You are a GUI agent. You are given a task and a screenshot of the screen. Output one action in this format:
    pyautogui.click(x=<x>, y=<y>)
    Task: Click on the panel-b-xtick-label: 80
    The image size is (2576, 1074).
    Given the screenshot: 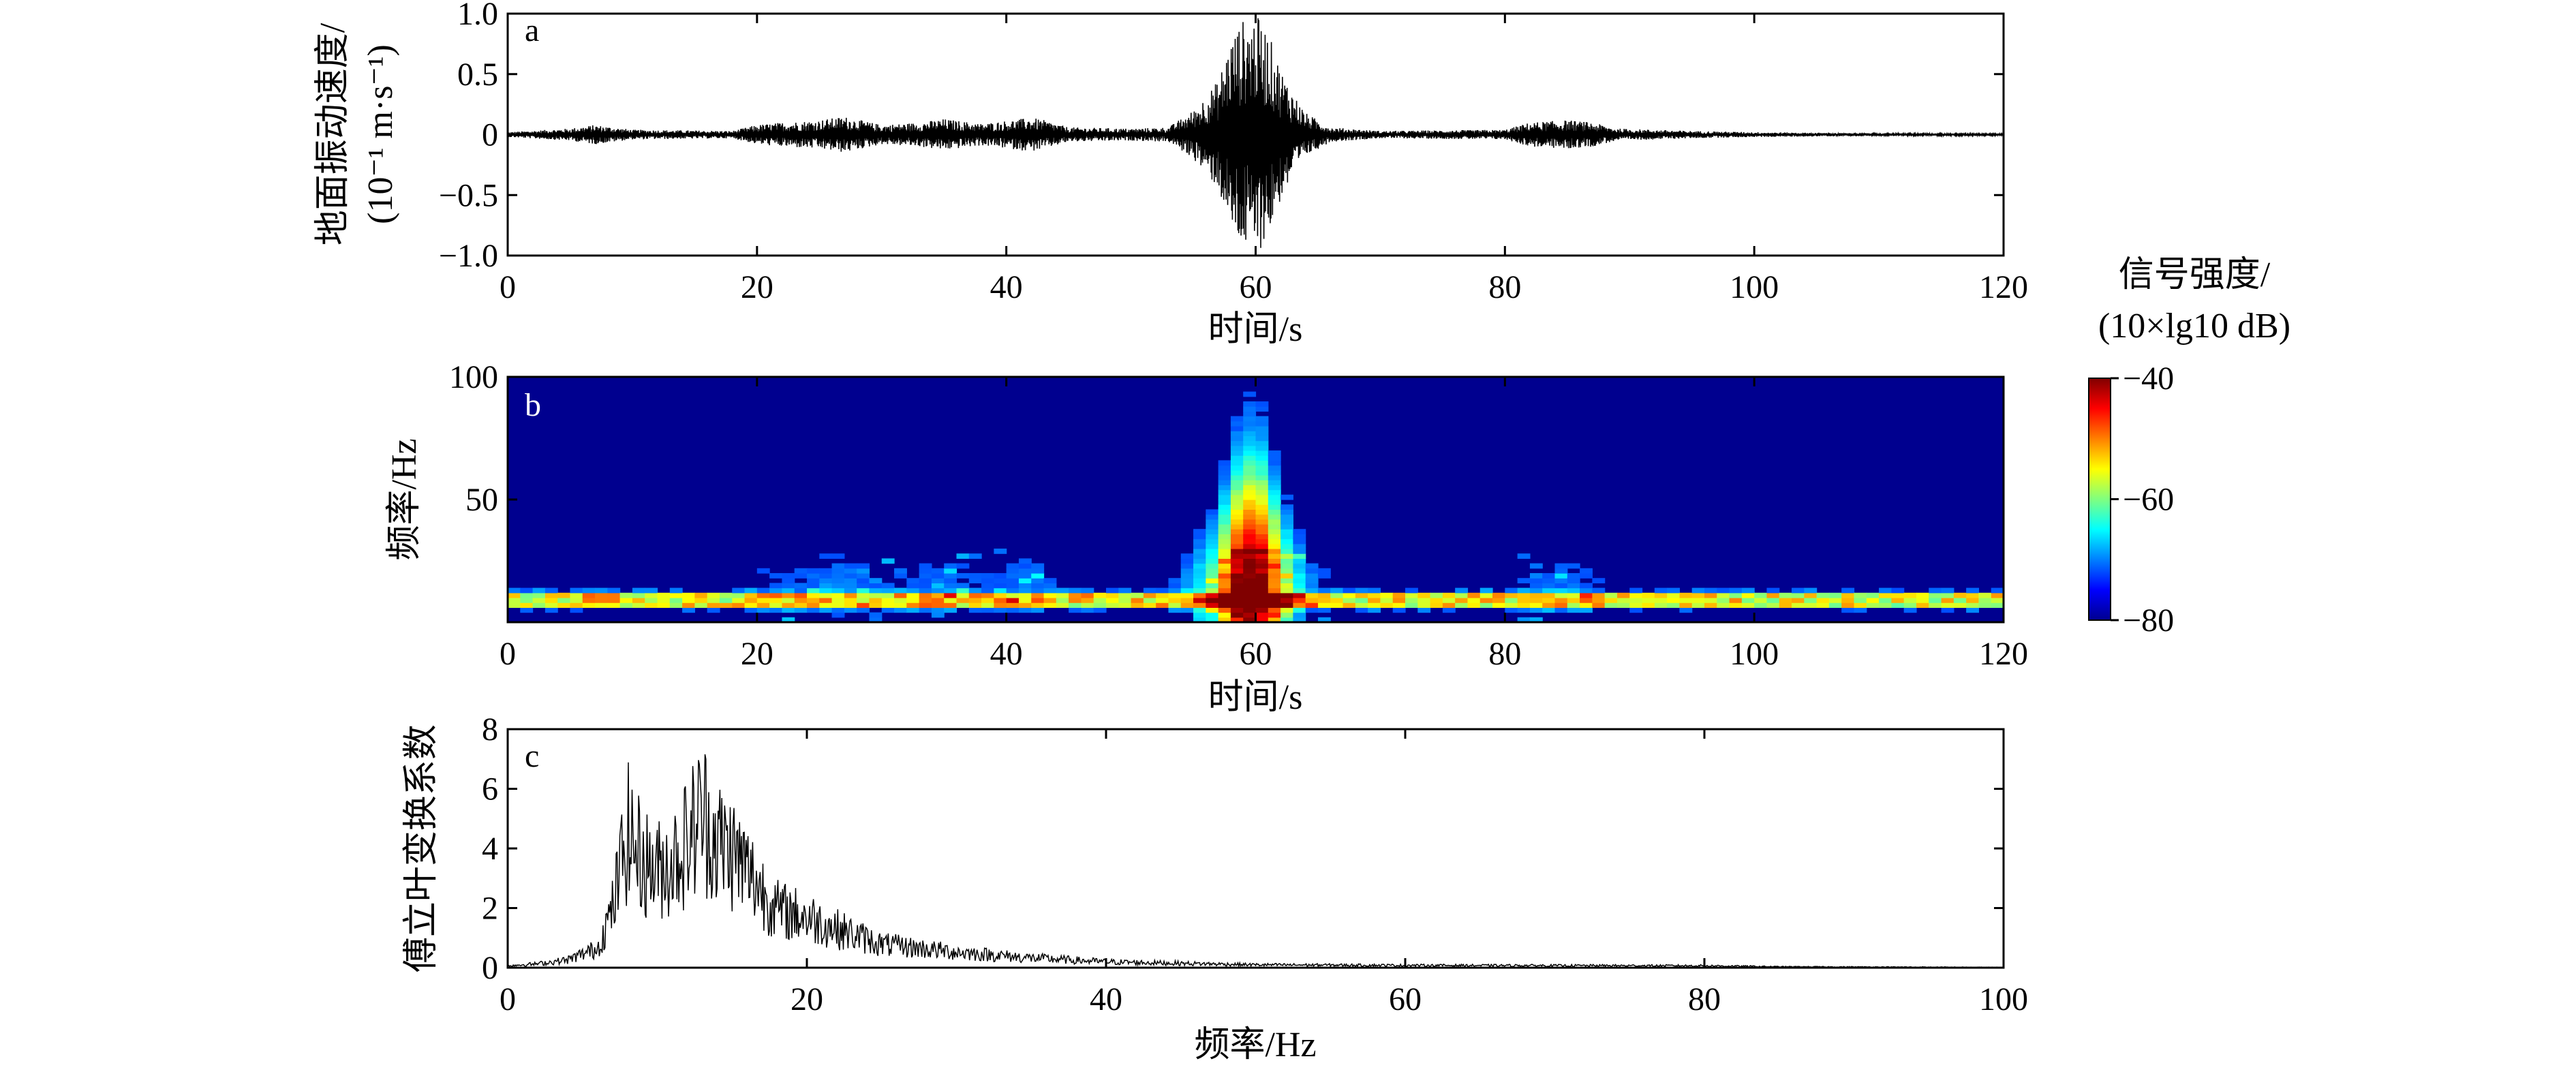 What is the action you would take?
    pyautogui.click(x=1504, y=654)
    